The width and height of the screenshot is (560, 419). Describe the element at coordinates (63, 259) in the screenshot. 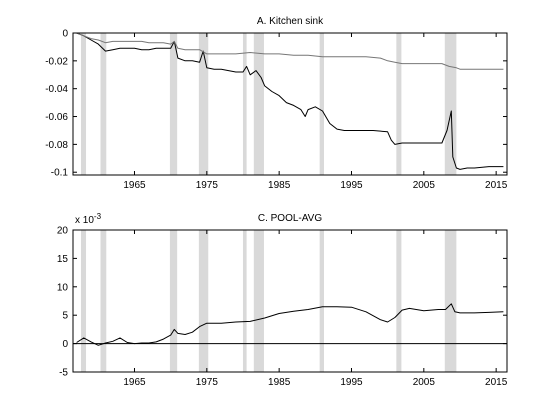

I see `y-tick-label: 15` at that location.